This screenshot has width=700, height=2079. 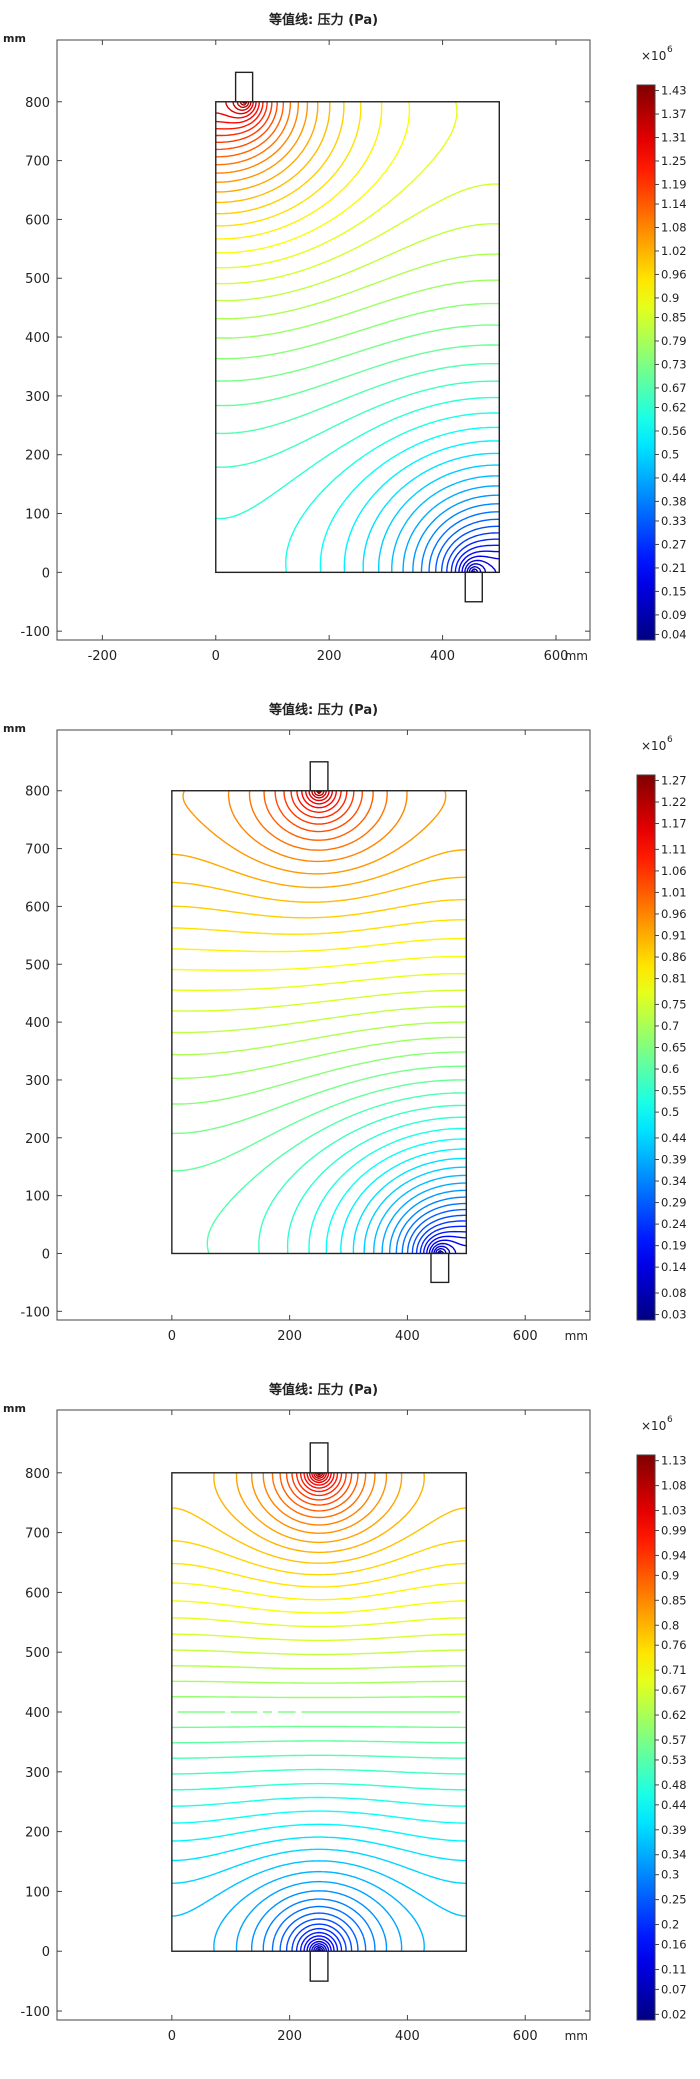 I want to click on y-tick-label: 200, so click(x=37, y=1833).